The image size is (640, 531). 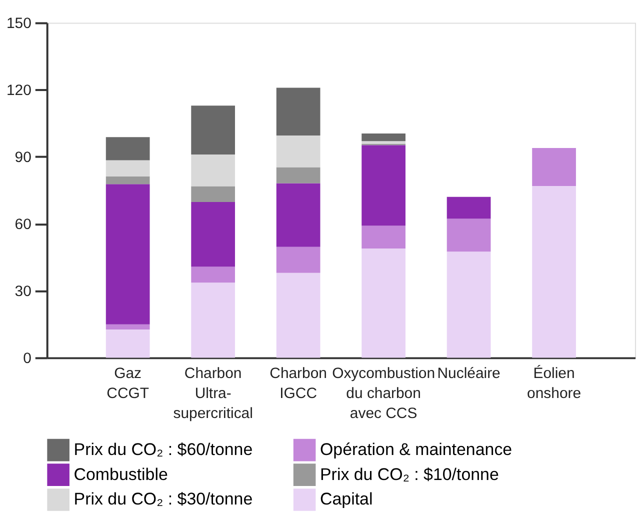 I want to click on x-tick-label: Charbon Ultra- supercritical, so click(x=213, y=393).